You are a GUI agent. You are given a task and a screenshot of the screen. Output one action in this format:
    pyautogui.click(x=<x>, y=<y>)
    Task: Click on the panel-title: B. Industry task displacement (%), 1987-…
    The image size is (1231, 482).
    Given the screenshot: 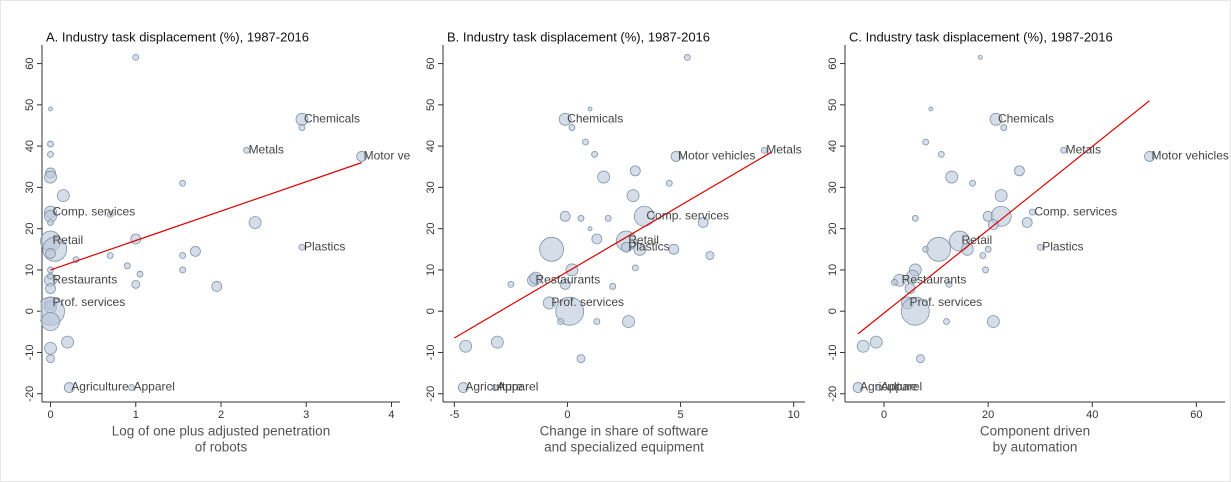 What is the action you would take?
    pyautogui.click(x=578, y=36)
    